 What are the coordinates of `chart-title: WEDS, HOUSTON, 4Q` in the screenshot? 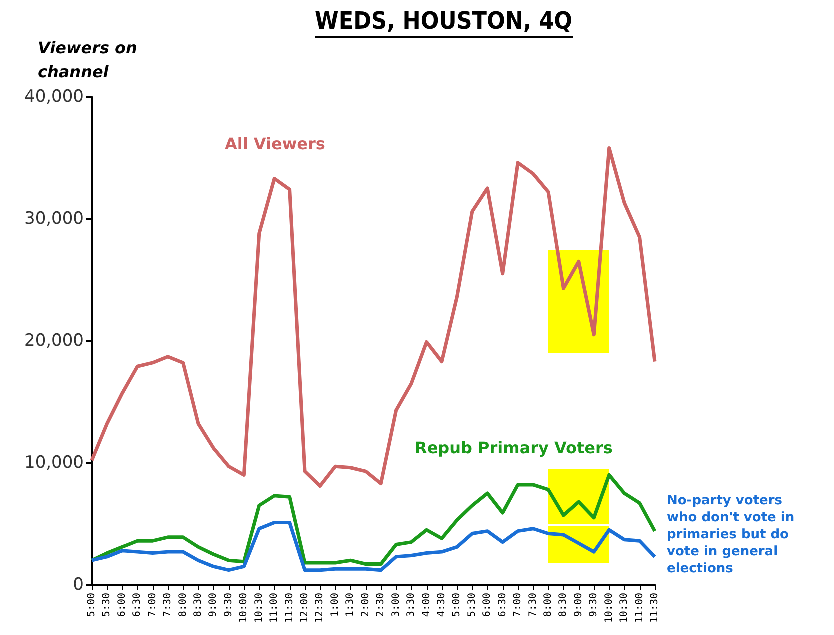 It's located at (444, 21).